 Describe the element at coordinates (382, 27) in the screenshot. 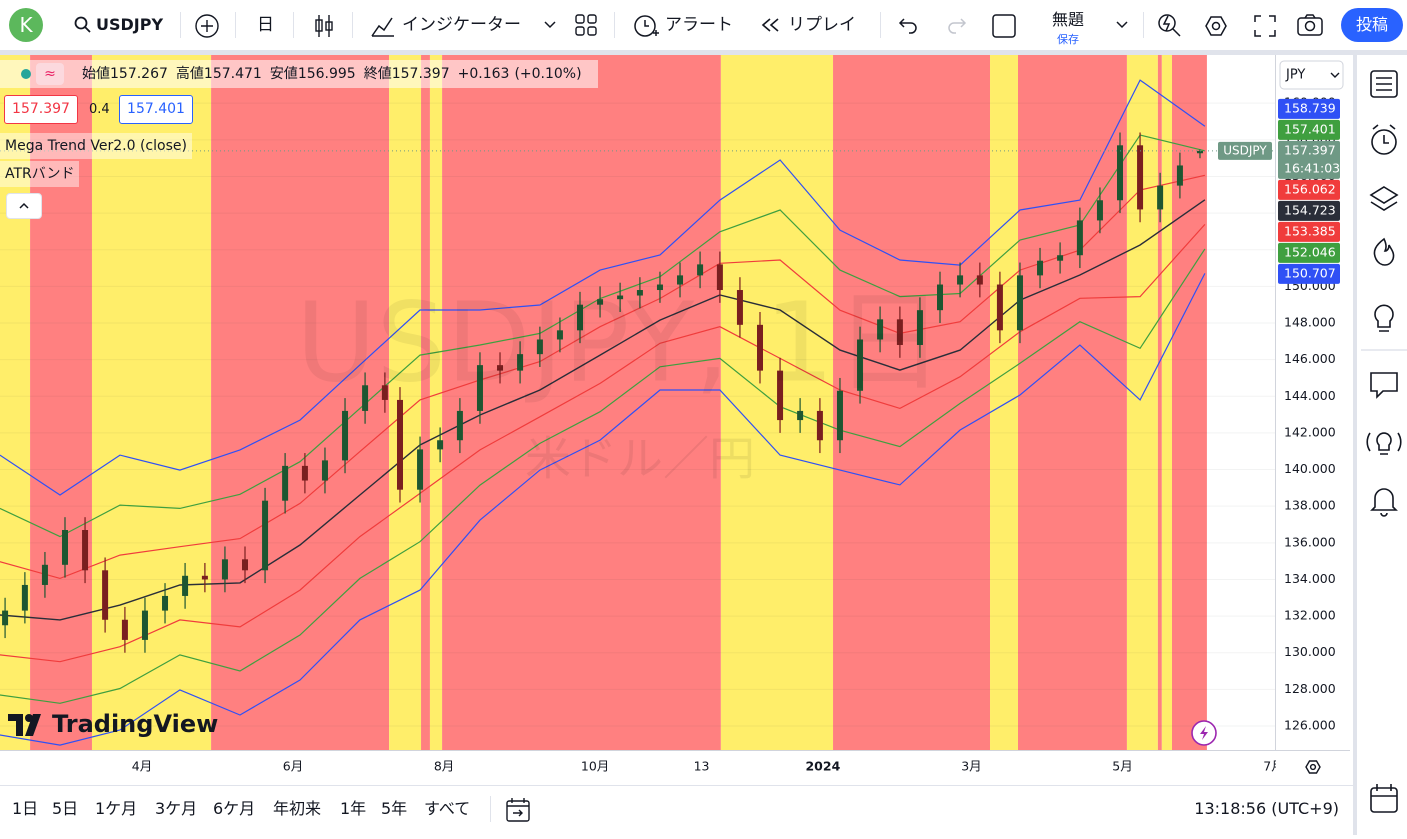

I see `indicator-icon` at that location.